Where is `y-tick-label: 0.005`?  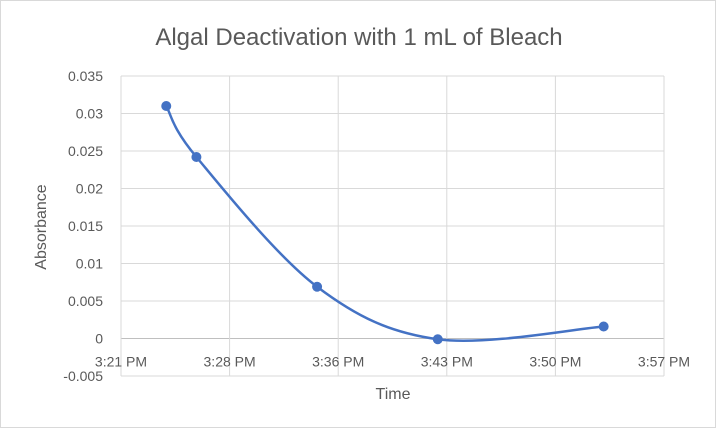
y-tick-label: 0.005 is located at coordinates (85, 301).